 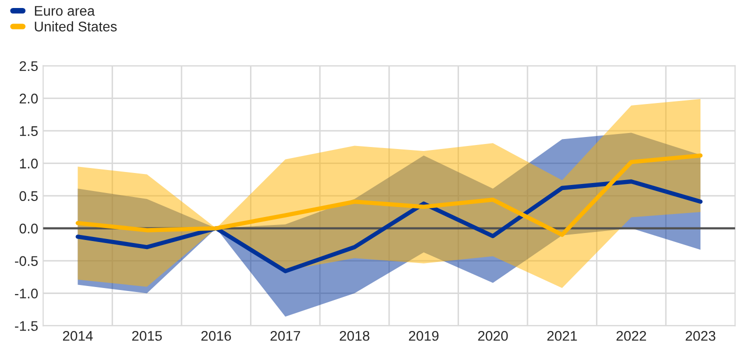 I want to click on x-tick-label: 2019, so click(x=423, y=335).